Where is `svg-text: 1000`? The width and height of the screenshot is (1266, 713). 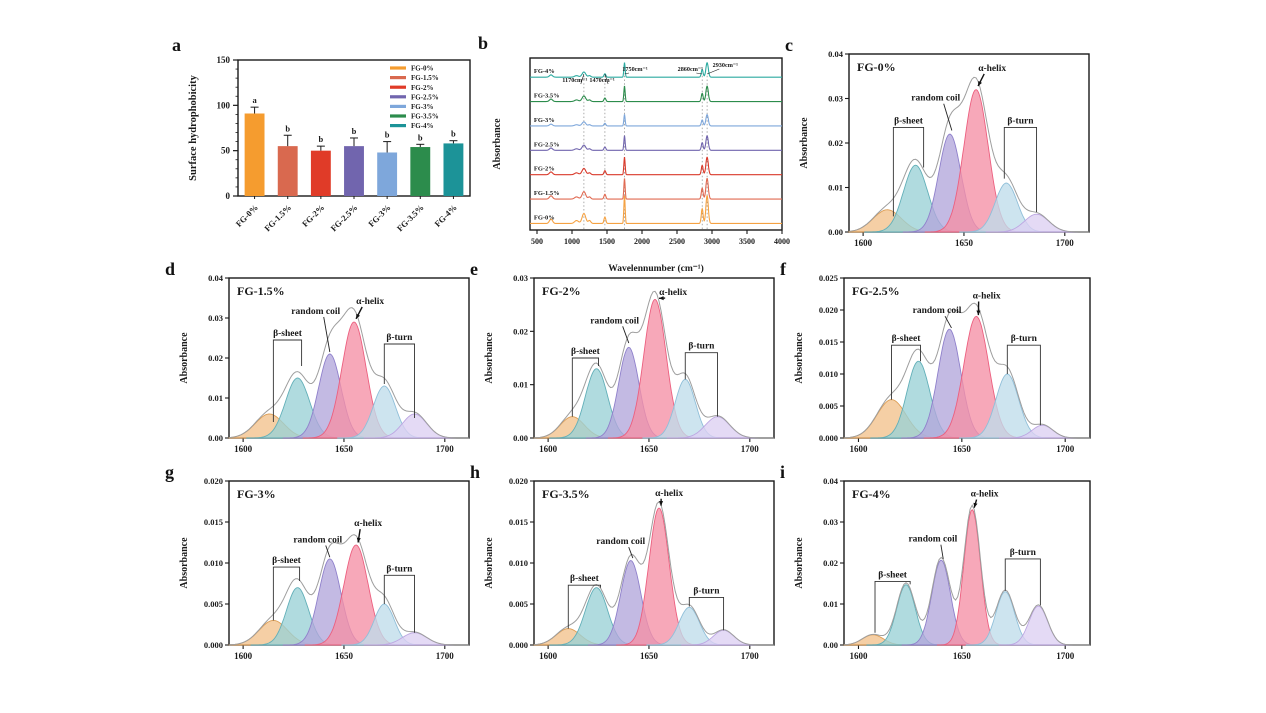 svg-text: 1000 is located at coordinates (572, 241).